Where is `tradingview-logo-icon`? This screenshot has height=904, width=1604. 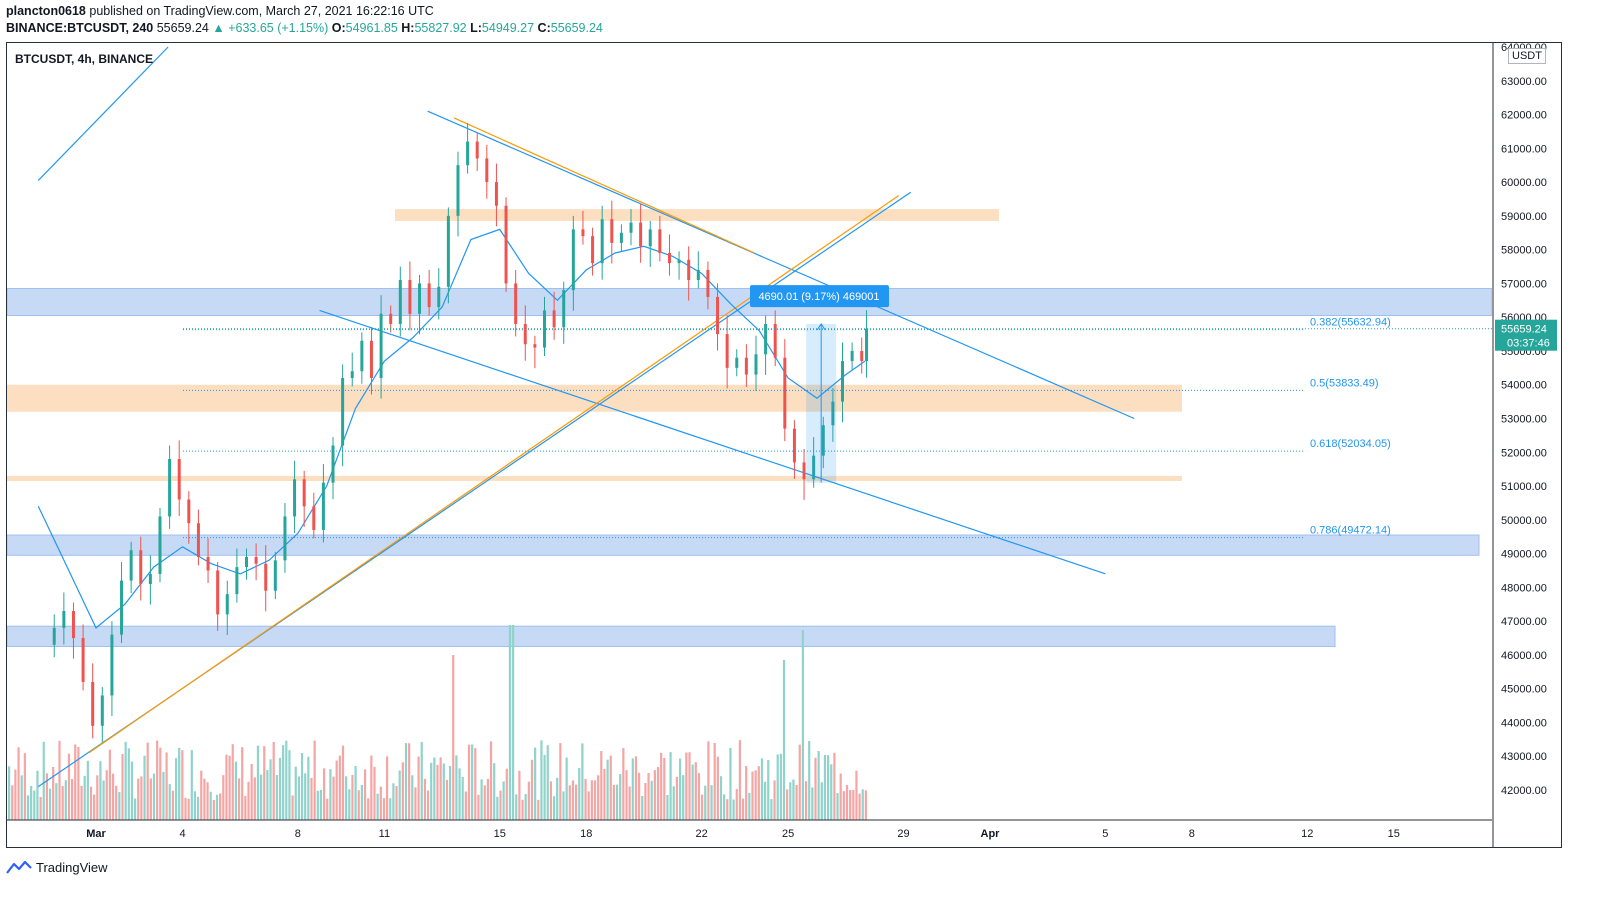
tradingview-logo-icon is located at coordinates (19, 867).